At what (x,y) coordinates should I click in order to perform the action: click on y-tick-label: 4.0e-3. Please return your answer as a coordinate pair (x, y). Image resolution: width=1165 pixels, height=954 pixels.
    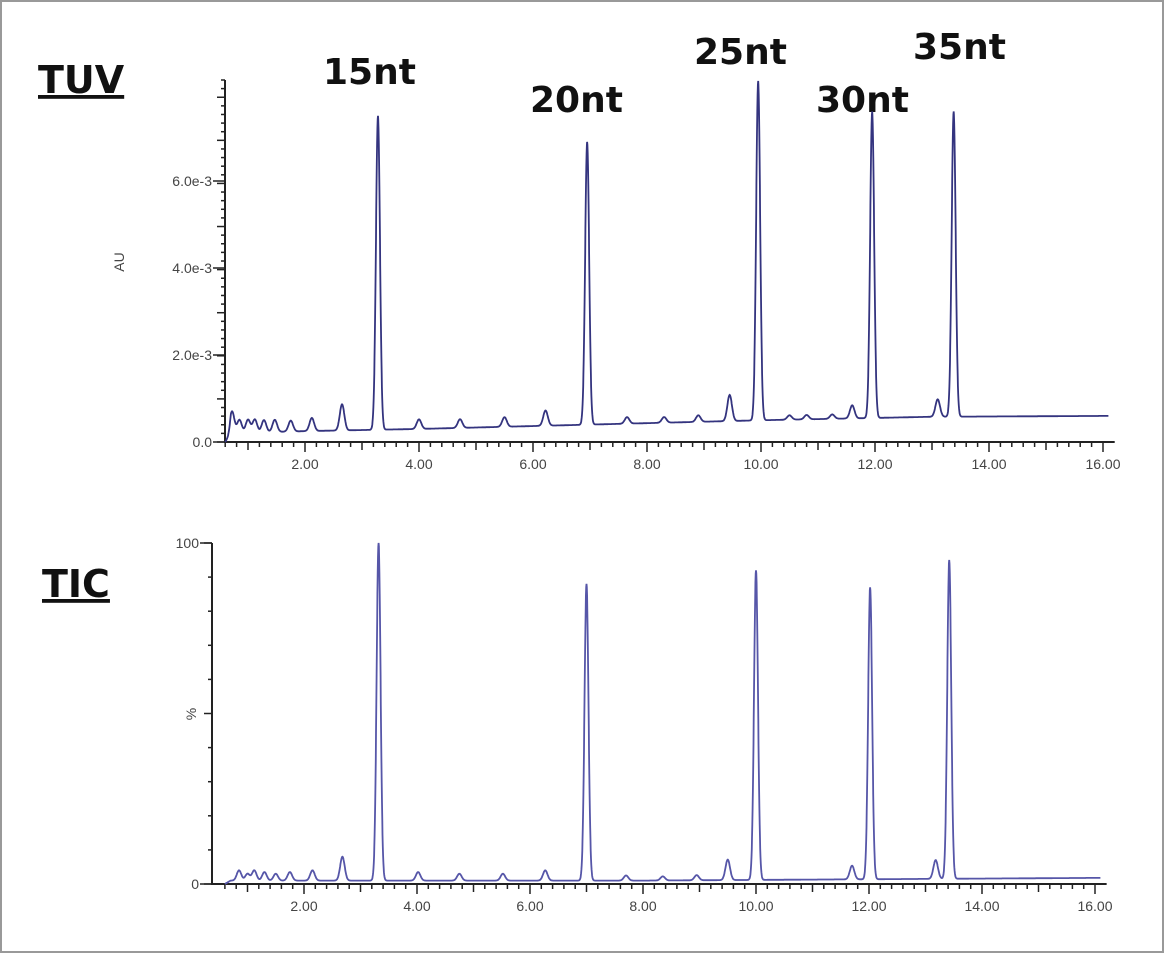
    Looking at the image, I should click on (192, 268).